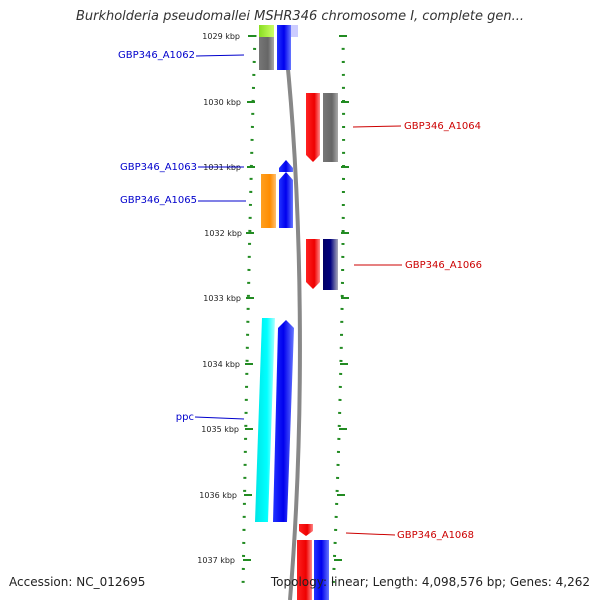 The height and width of the screenshot is (600, 600). What do you see at coordinates (266, 31) in the screenshot?
I see `gene-feature-top-green` at bounding box center [266, 31].